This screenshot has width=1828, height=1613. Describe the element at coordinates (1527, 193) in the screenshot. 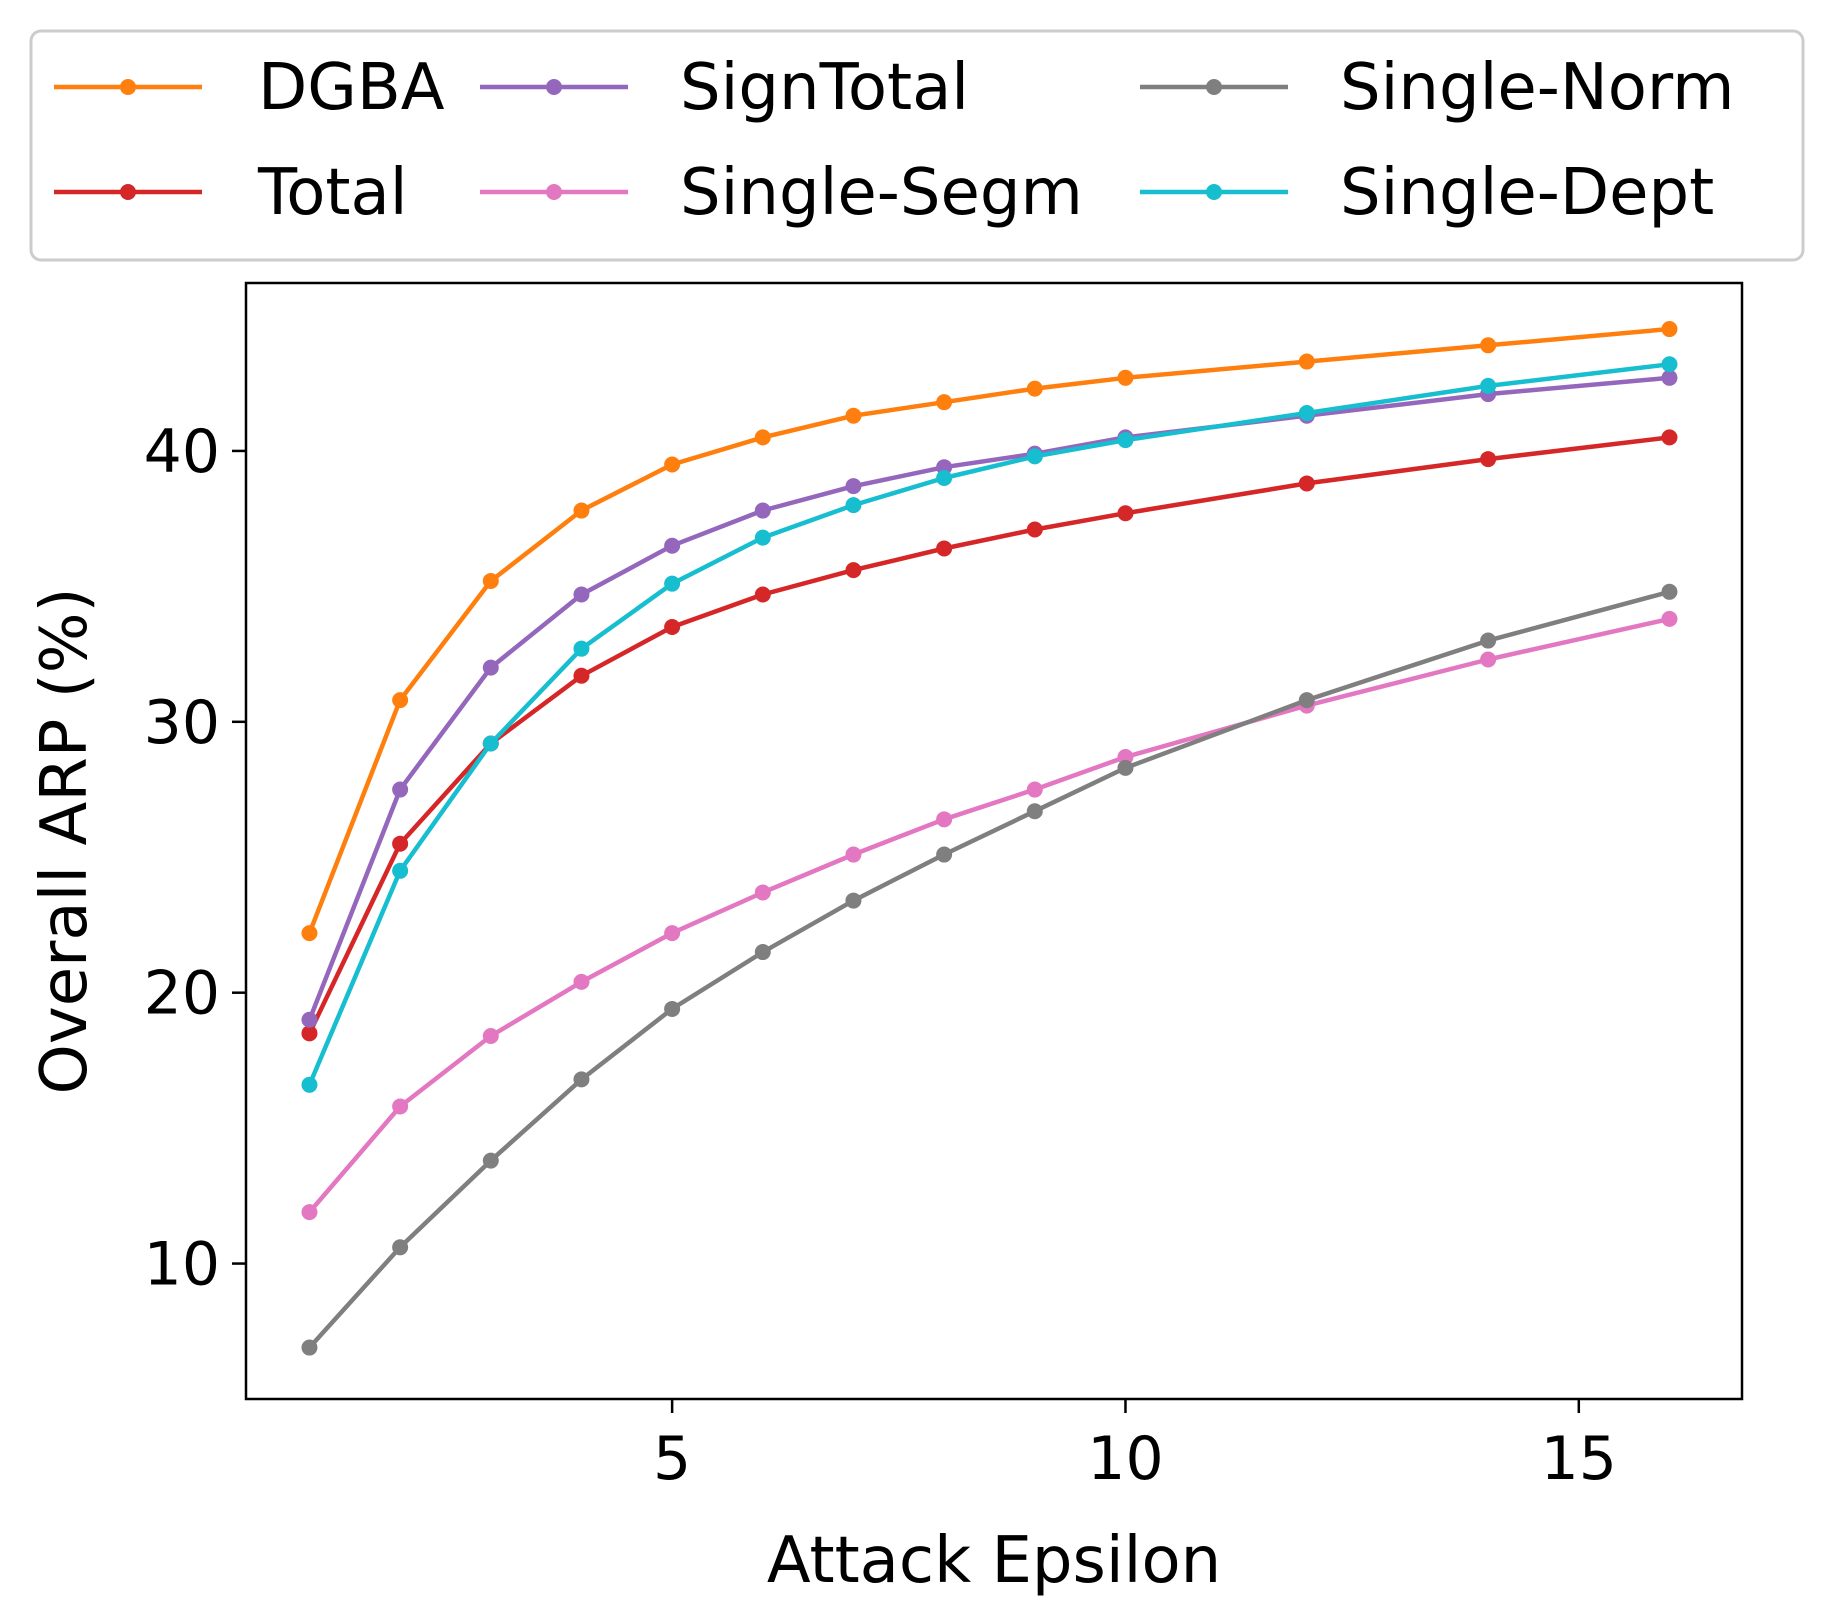

I see `legend-label: Single-Dept` at that location.